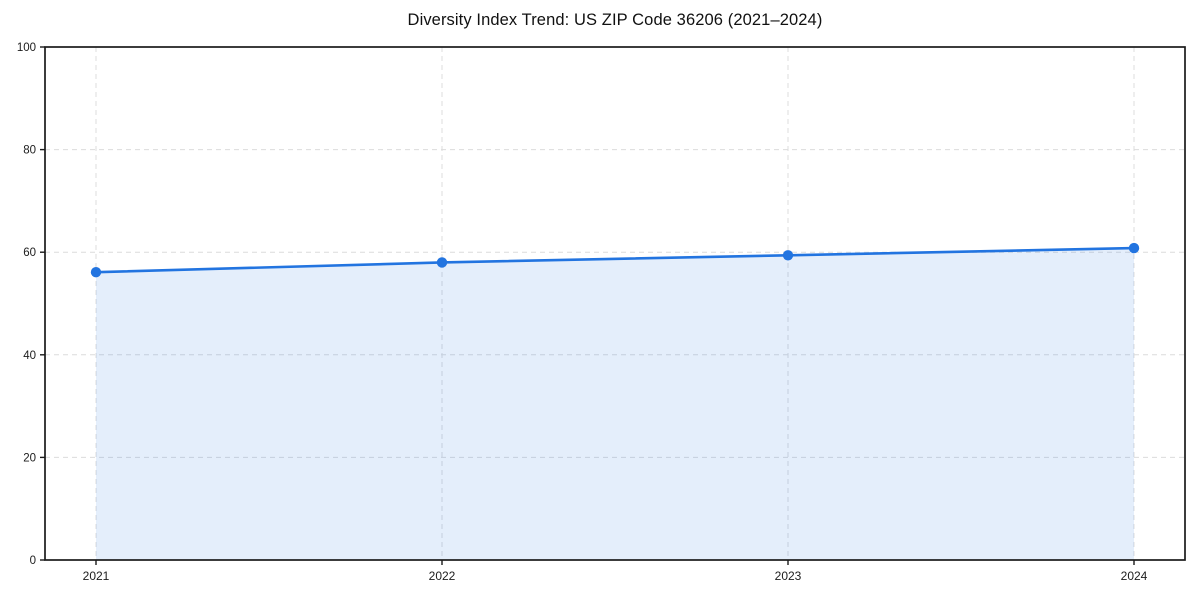 The width and height of the screenshot is (1200, 600). Describe the element at coordinates (29, 356) in the screenshot. I see `y-tick-label: 40` at that location.